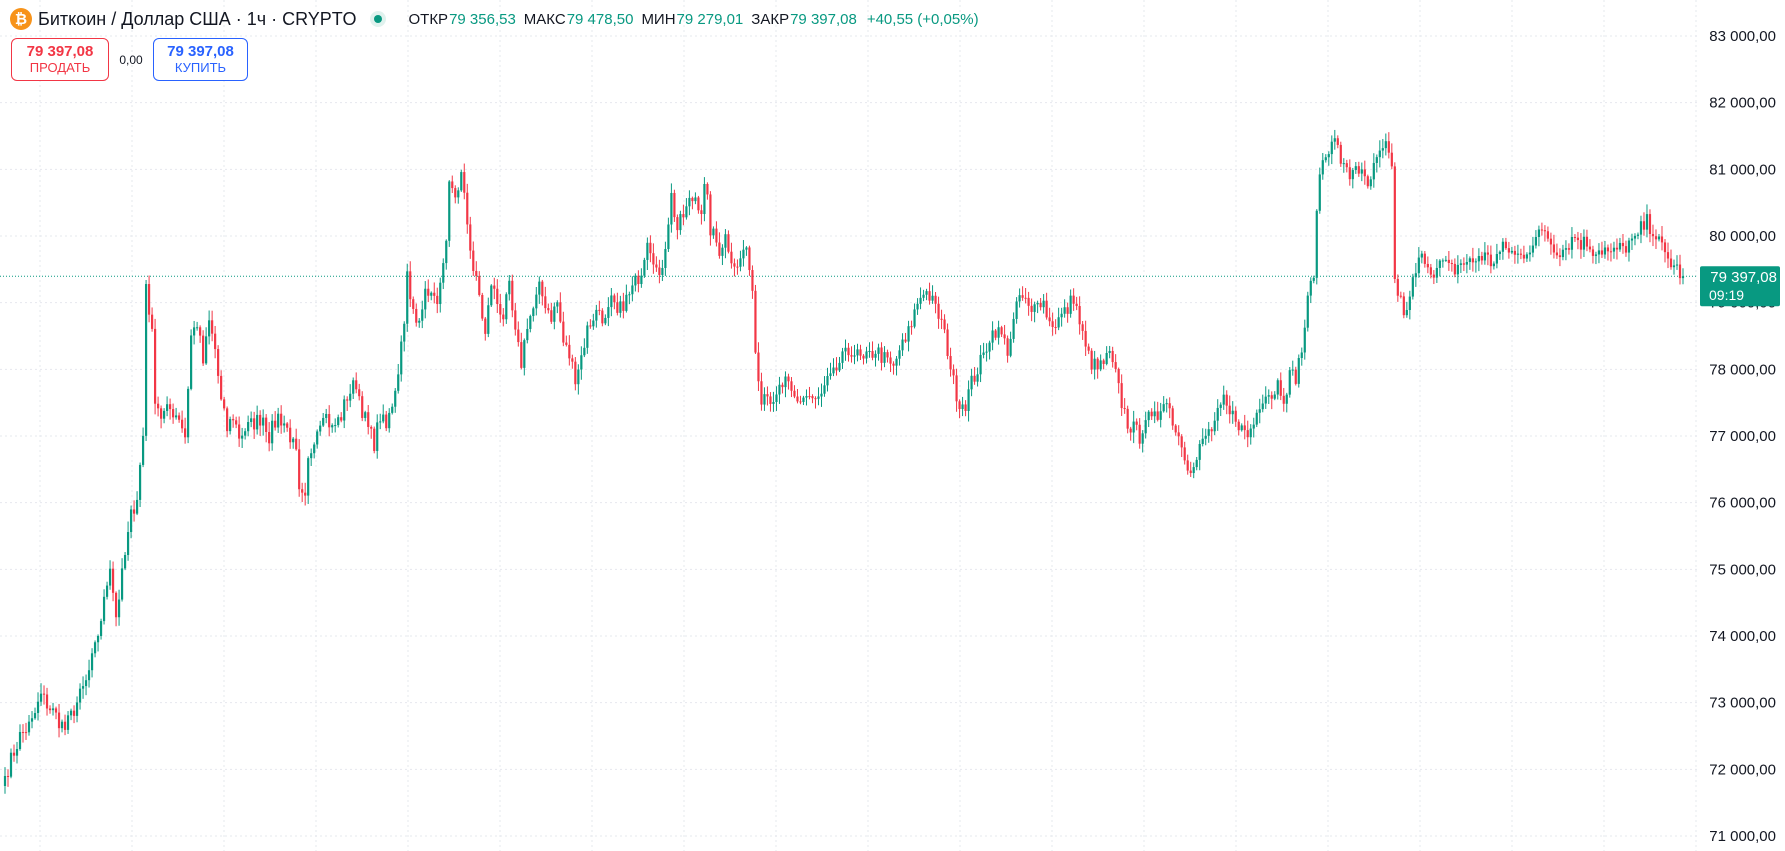  Describe the element at coordinates (378, 19) in the screenshot. I see `market-open-dot-icon` at that location.